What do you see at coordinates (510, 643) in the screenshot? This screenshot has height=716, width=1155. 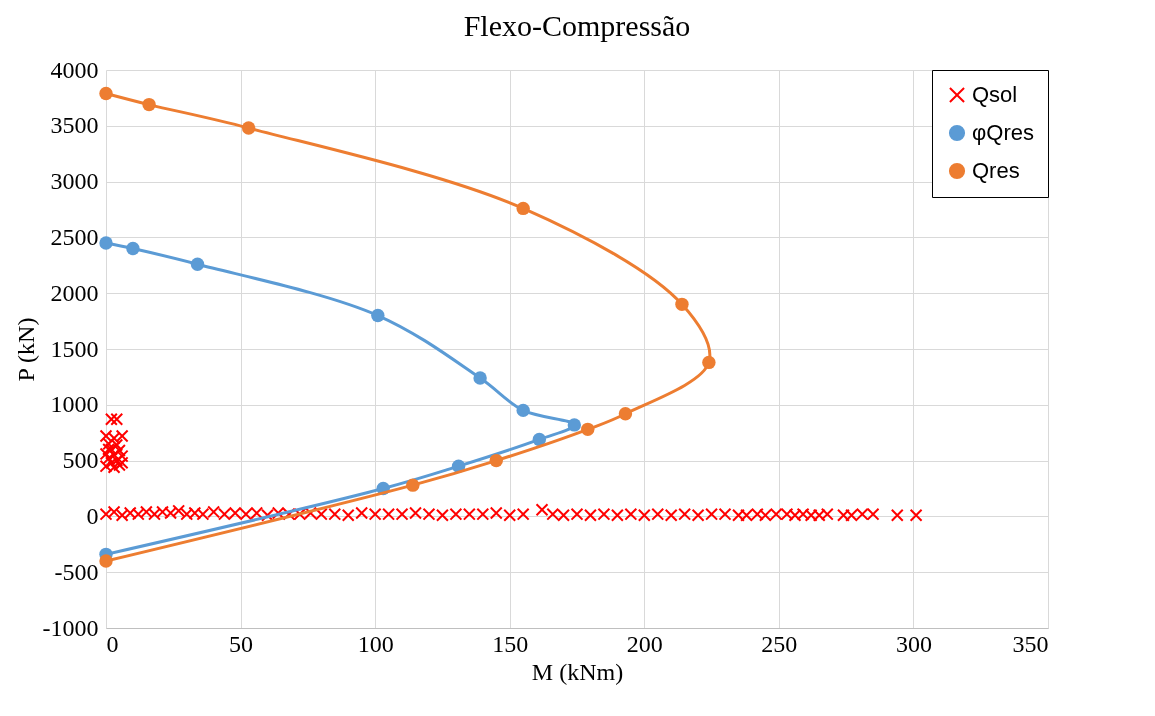 I see `x-tick-label: 150` at bounding box center [510, 643].